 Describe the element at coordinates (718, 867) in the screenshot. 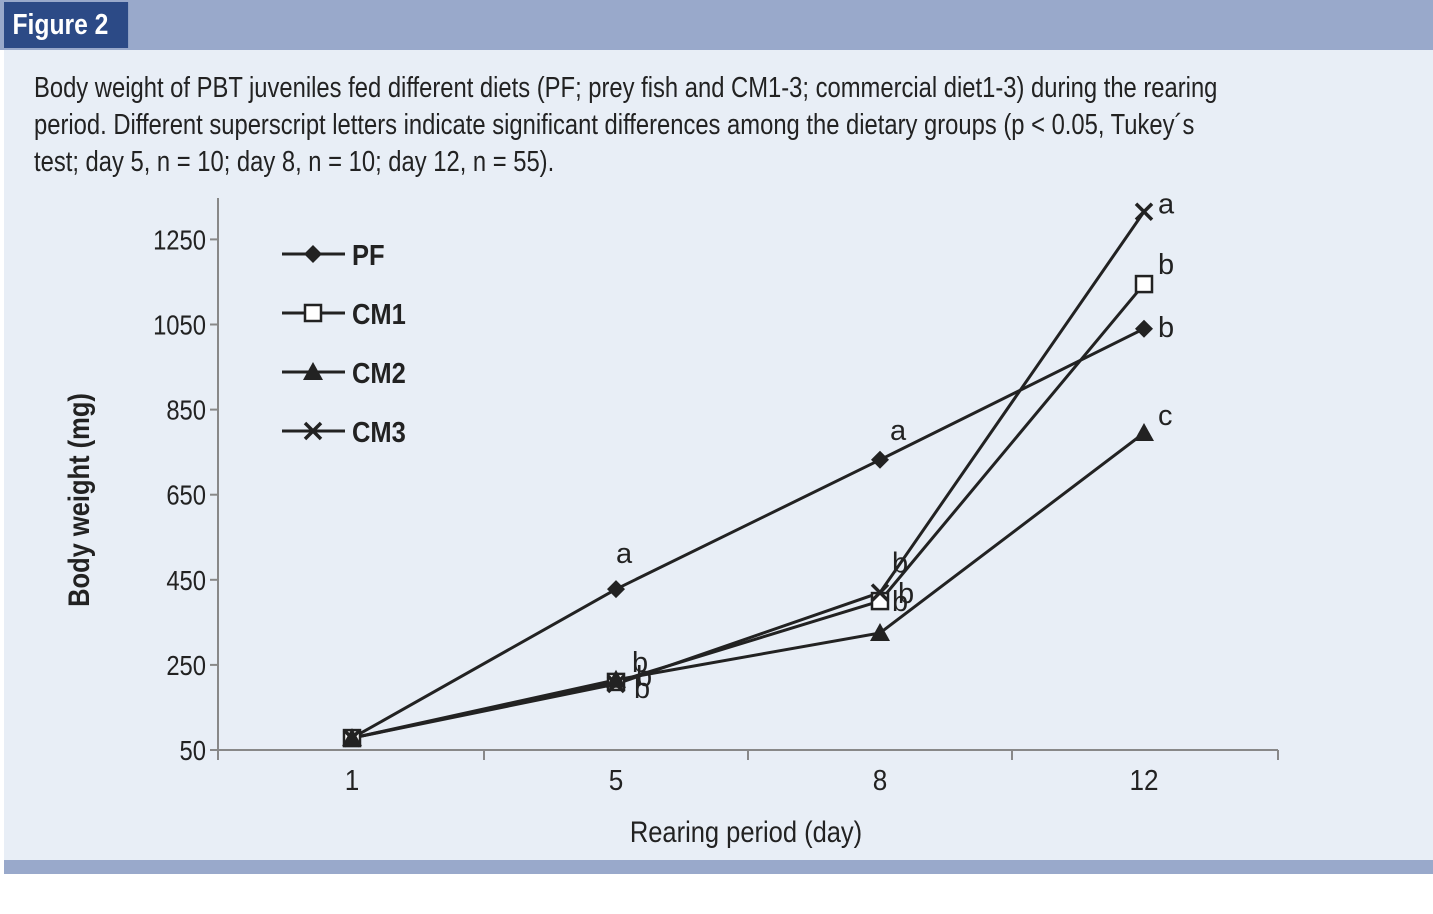

I see `footer-band` at that location.